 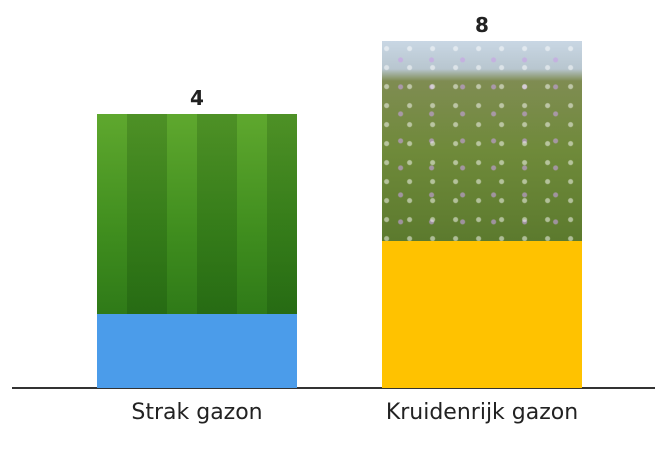 What do you see at coordinates (482, 24) in the screenshot?
I see `value-label: 8` at bounding box center [482, 24].